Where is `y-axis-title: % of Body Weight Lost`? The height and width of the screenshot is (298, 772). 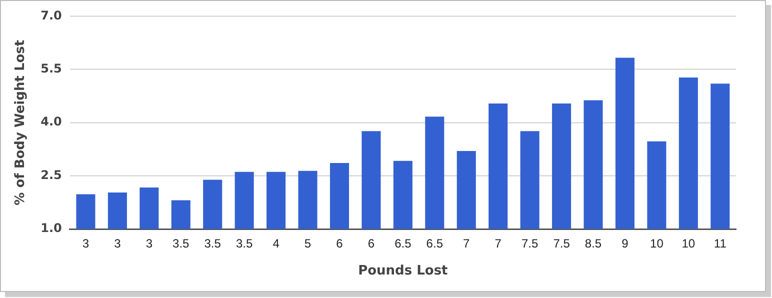
y-axis-title: % of Body Weight Lost is located at coordinates (20, 123).